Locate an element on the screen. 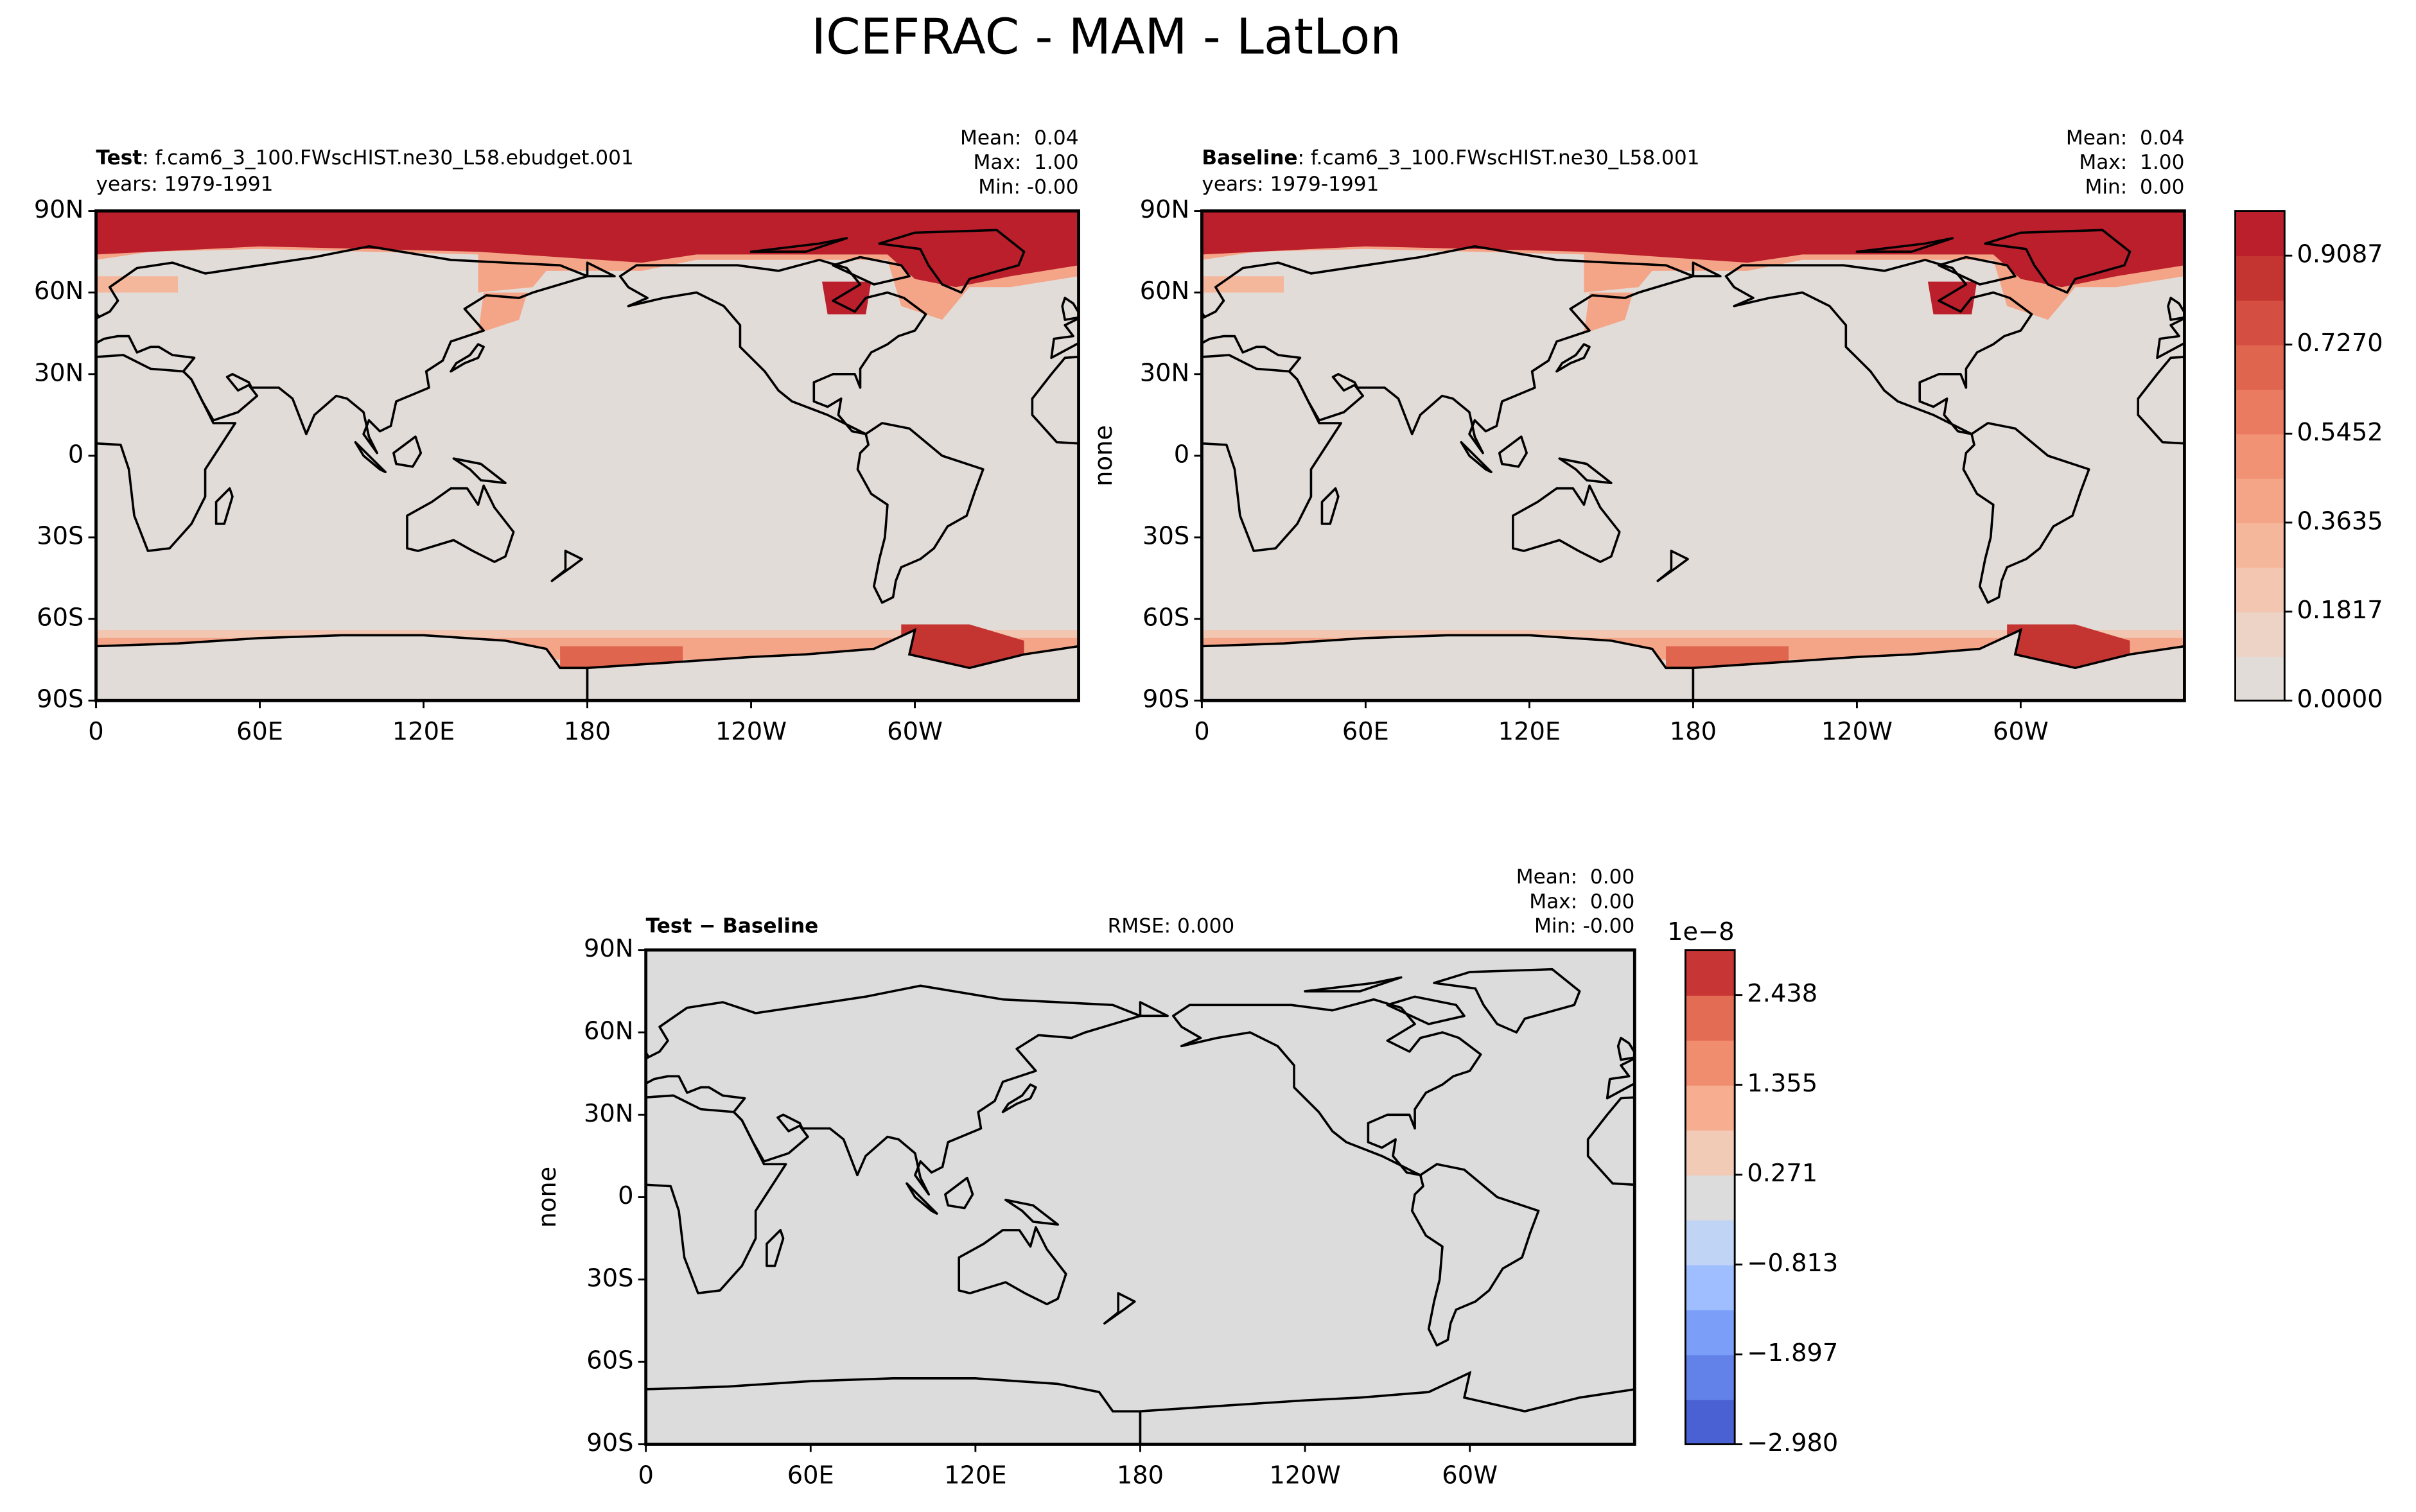  panel-title: Test − Baseline is located at coordinates (733, 926).